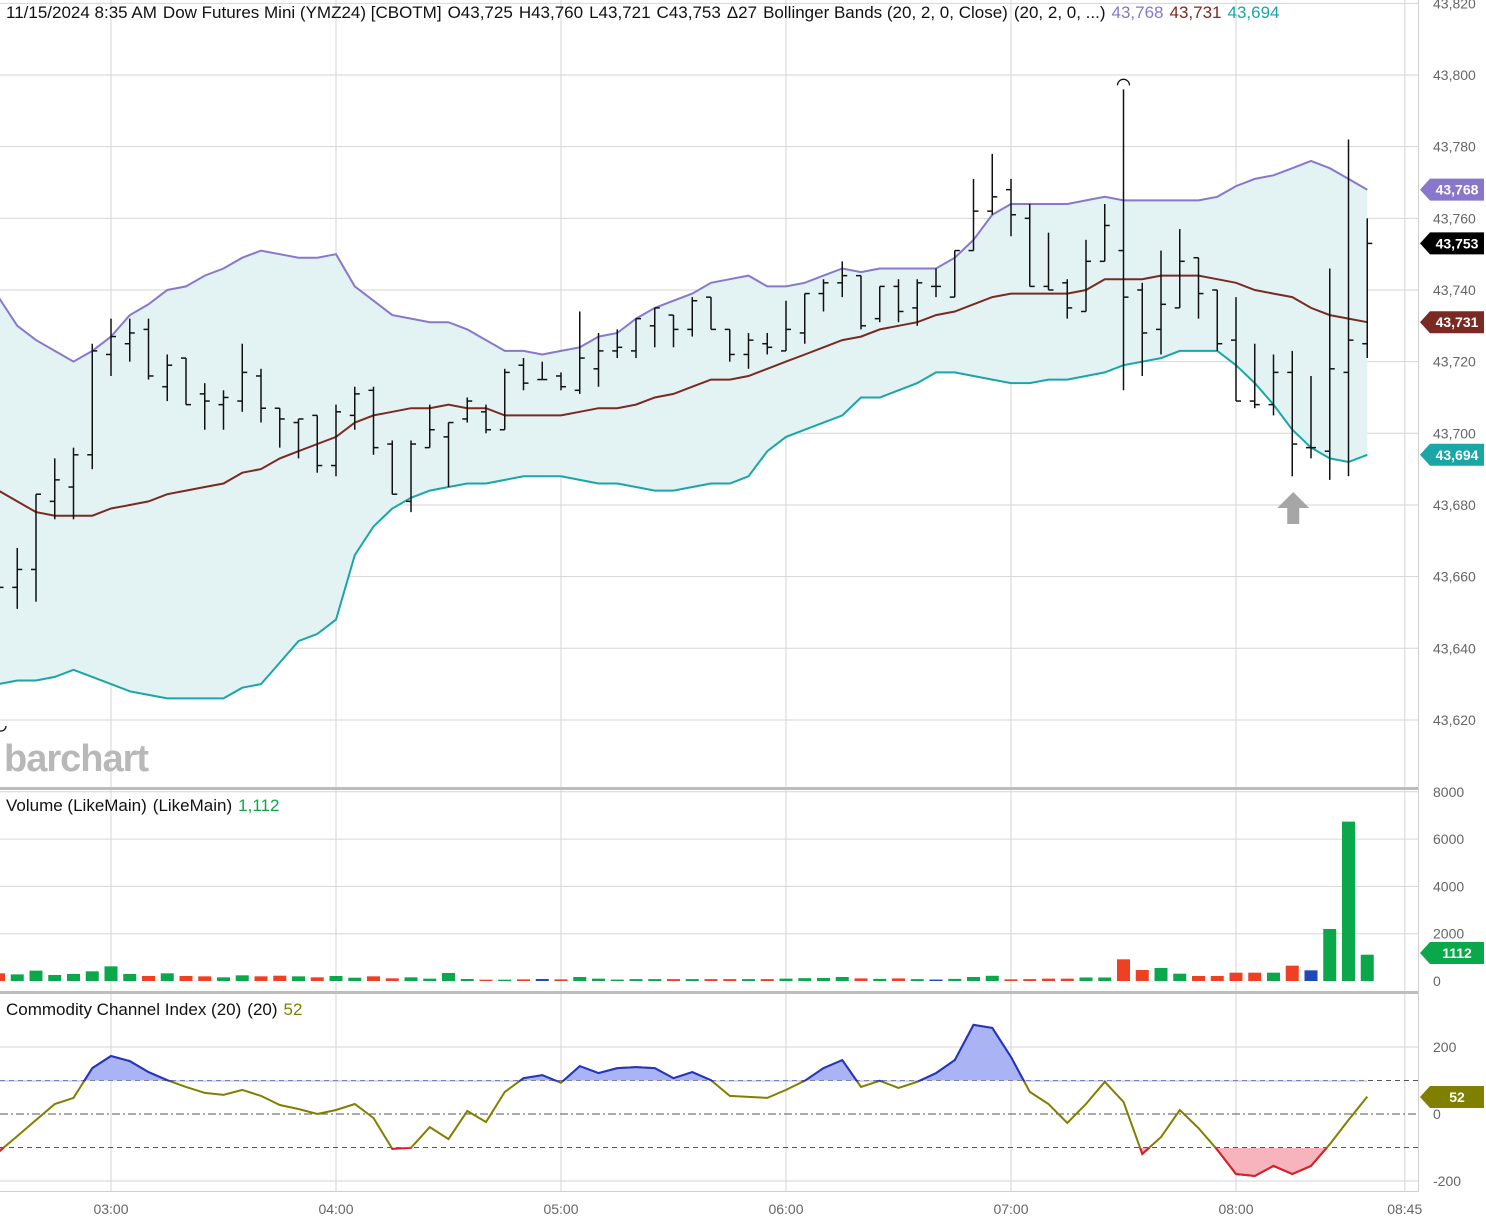 This screenshot has width=1486, height=1226. Describe the element at coordinates (1137, 12) in the screenshot. I see `legend-upper-value: 43,768` at that location.